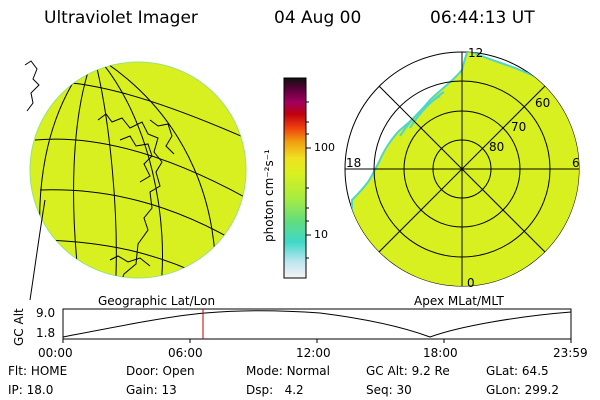 The width and height of the screenshot is (600, 400). Describe the element at coordinates (471, 283) in the screenshot. I see `mlt-label-0: 0` at that location.